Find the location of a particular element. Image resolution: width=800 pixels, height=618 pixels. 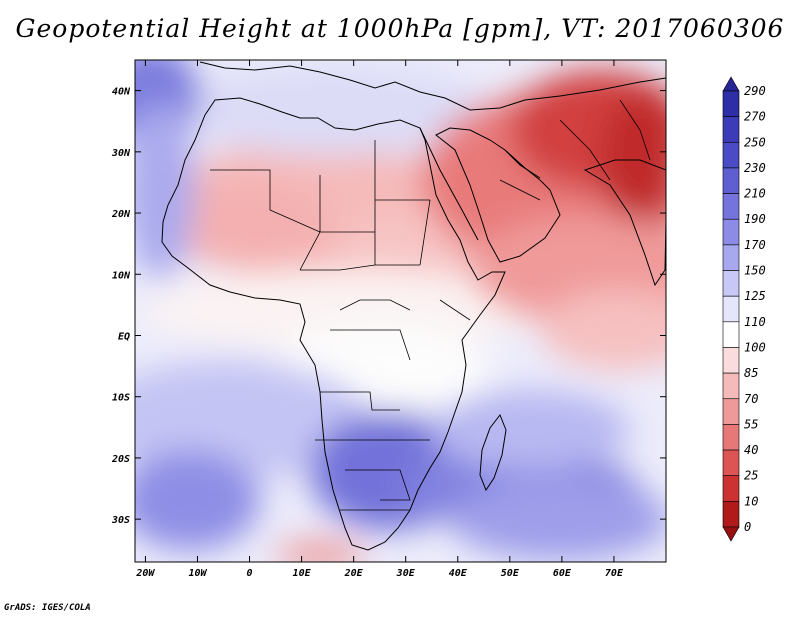

x-tick-label: 20W is located at coordinates (145, 573).